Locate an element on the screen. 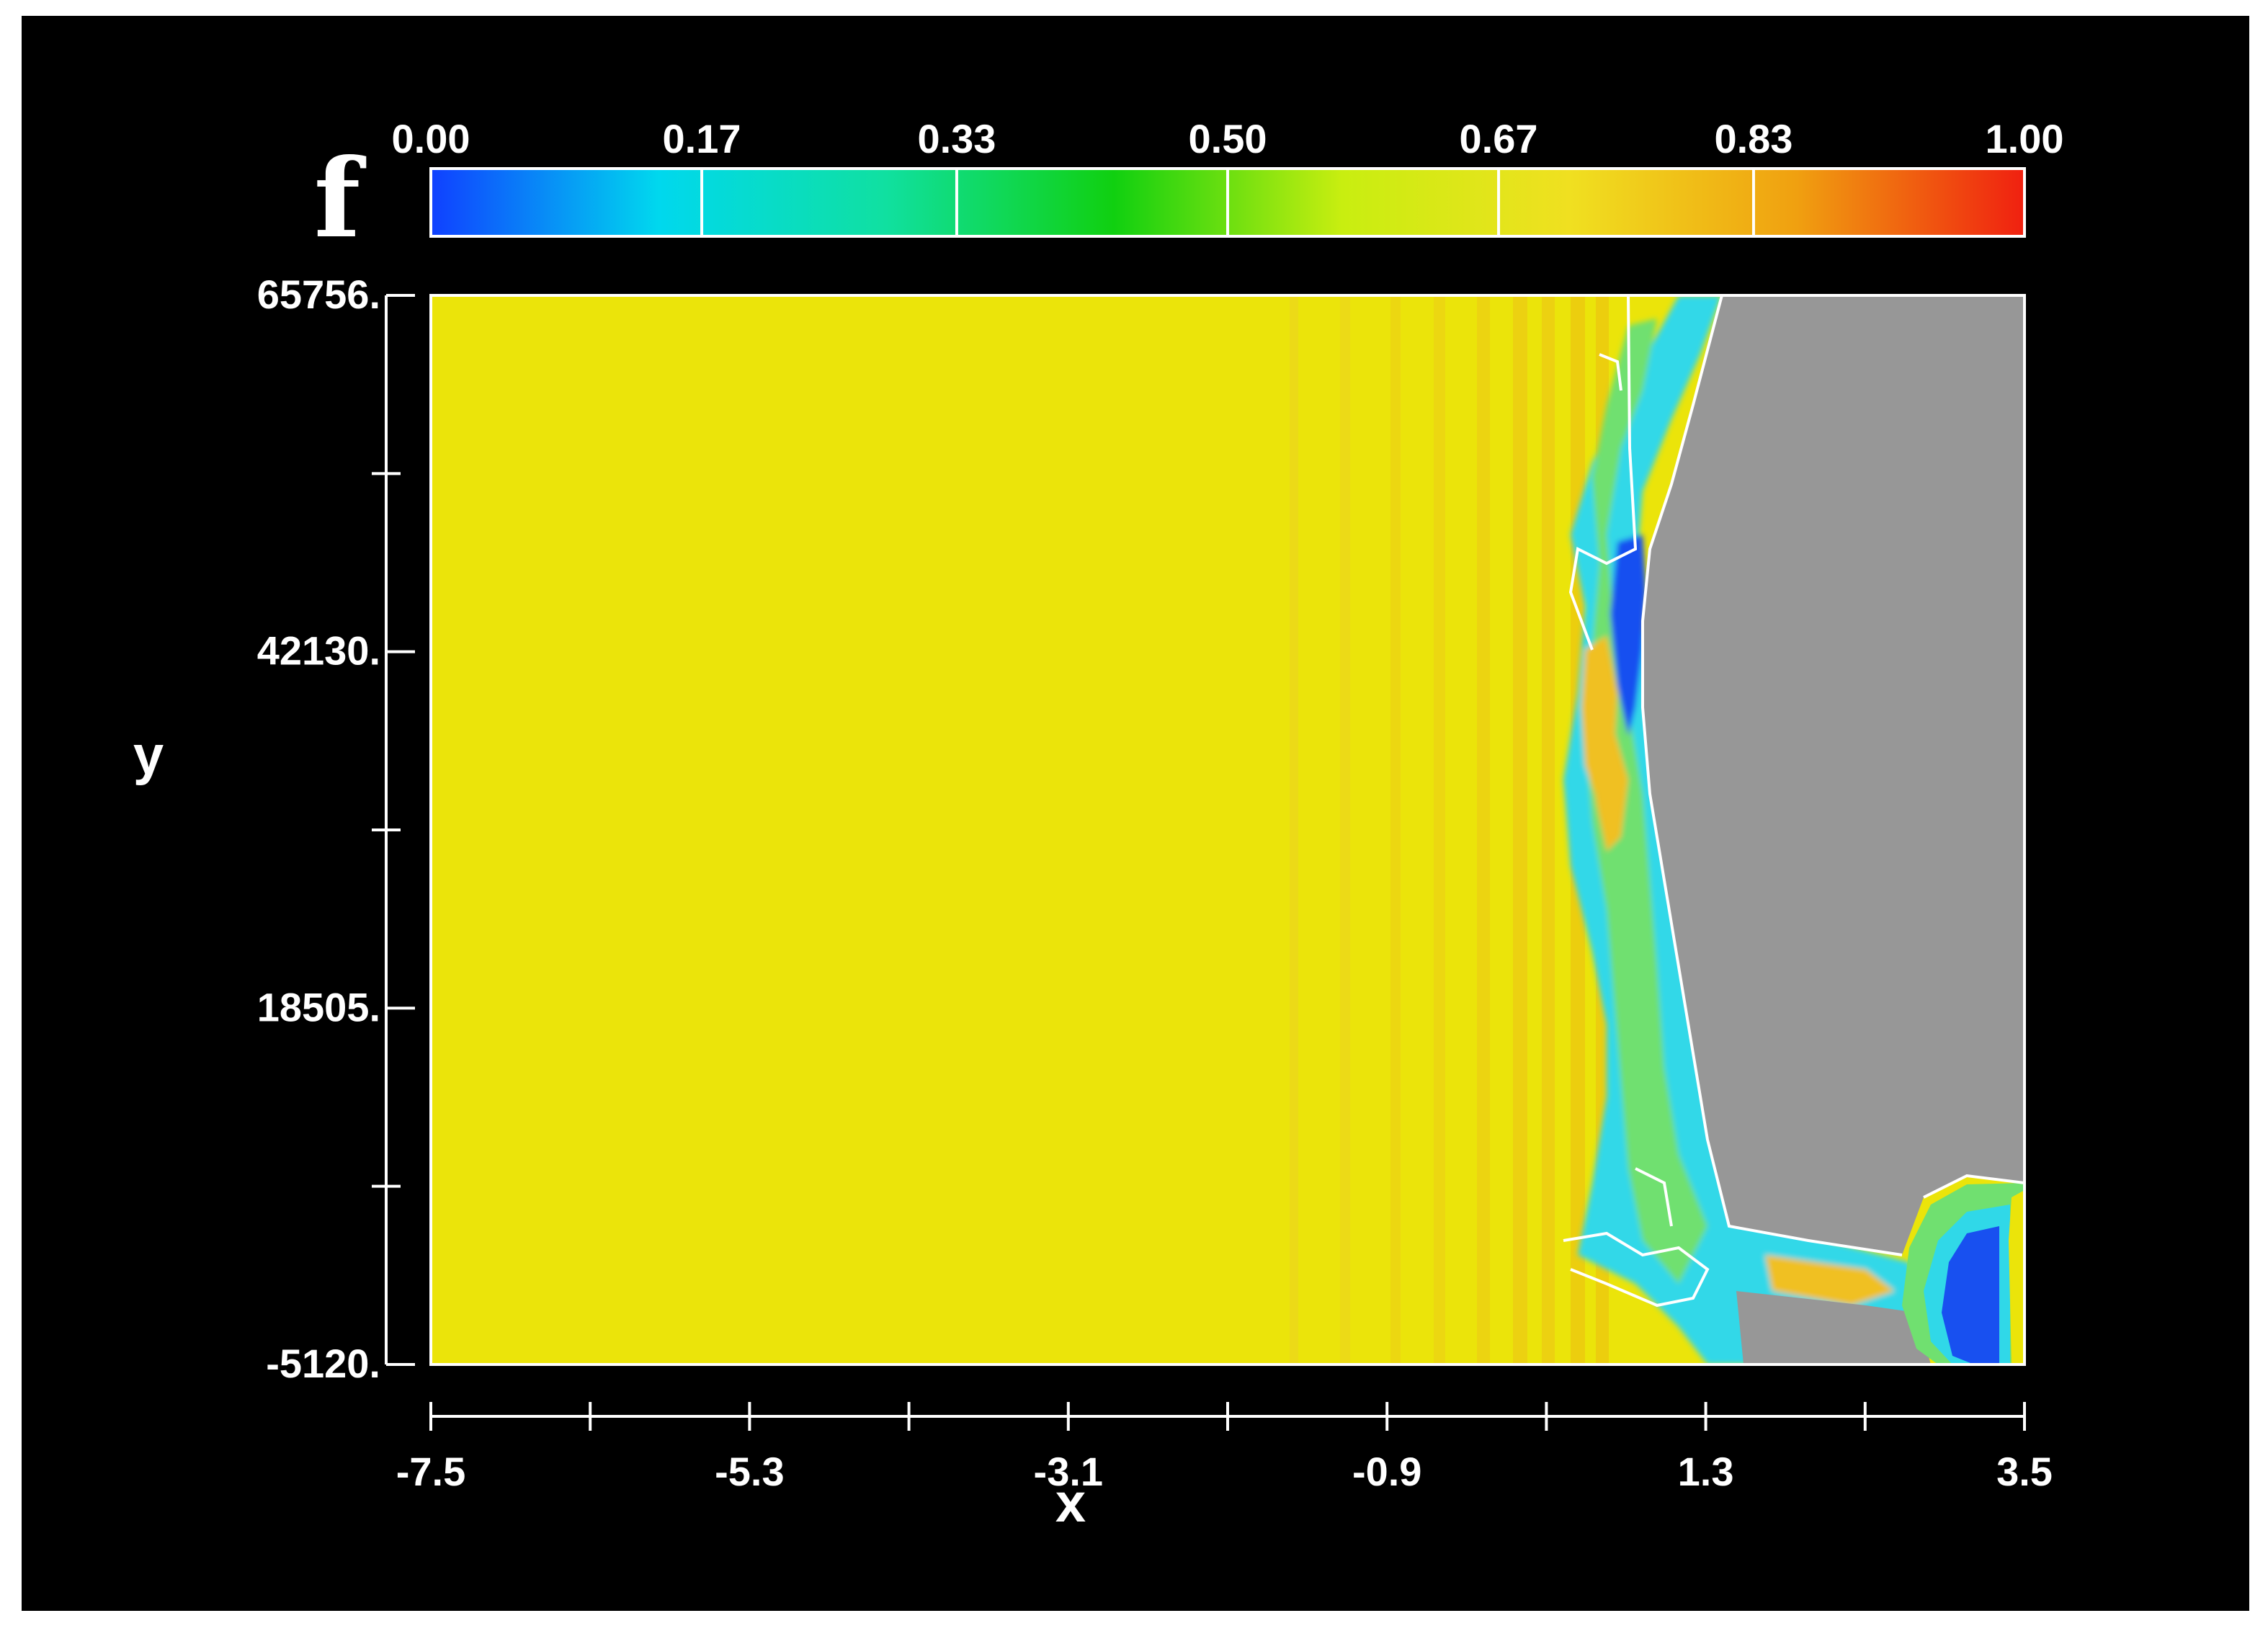 This screenshot has width=2268, height=1644. x-tick-label: -0.9 is located at coordinates (1387, 1471).